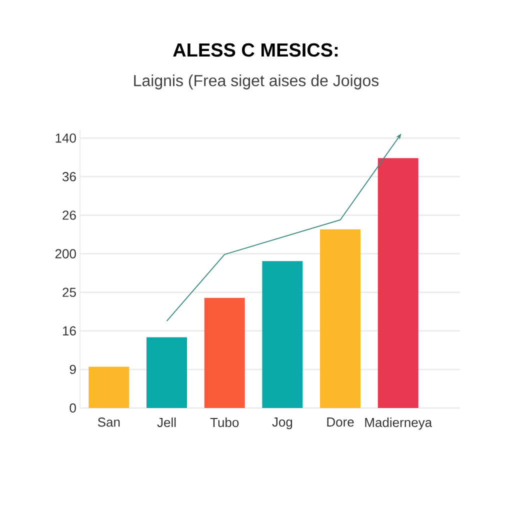 The image size is (512, 512). Describe the element at coordinates (398, 424) in the screenshot. I see `x-tick-label: Madierneya` at that location.